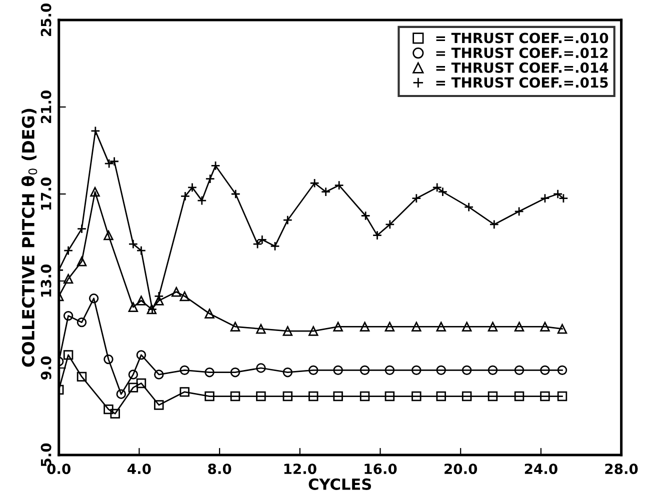 The image size is (654, 500). What do you see at coordinates (46, 194) in the screenshot?
I see `y-tick-label: 17.0` at bounding box center [46, 194].